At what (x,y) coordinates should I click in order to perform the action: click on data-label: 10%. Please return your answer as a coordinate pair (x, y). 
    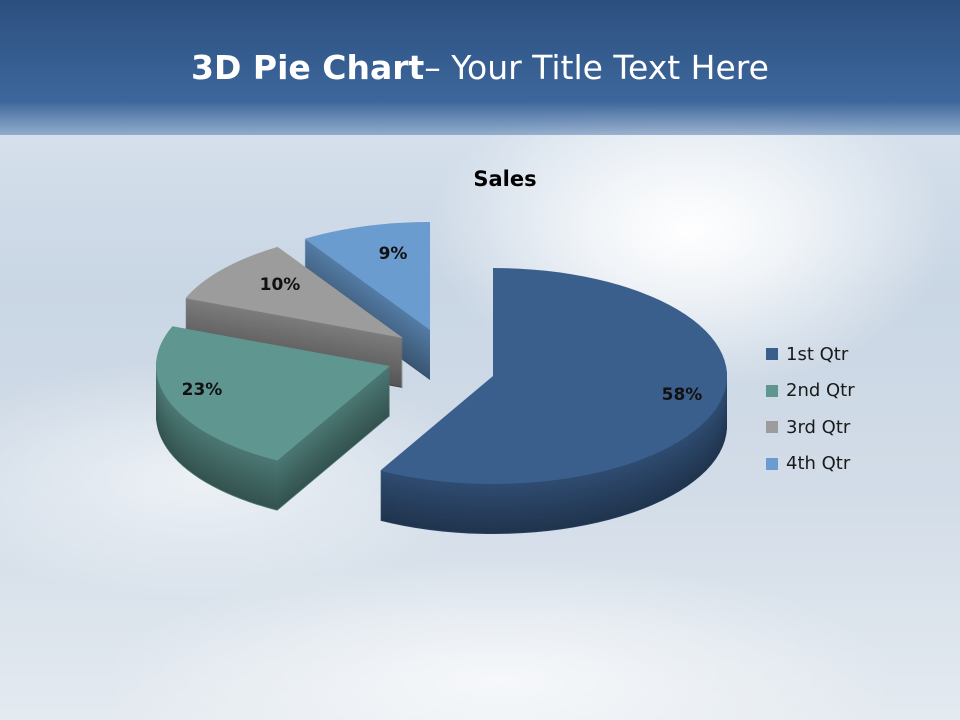
    Looking at the image, I should click on (280, 285).